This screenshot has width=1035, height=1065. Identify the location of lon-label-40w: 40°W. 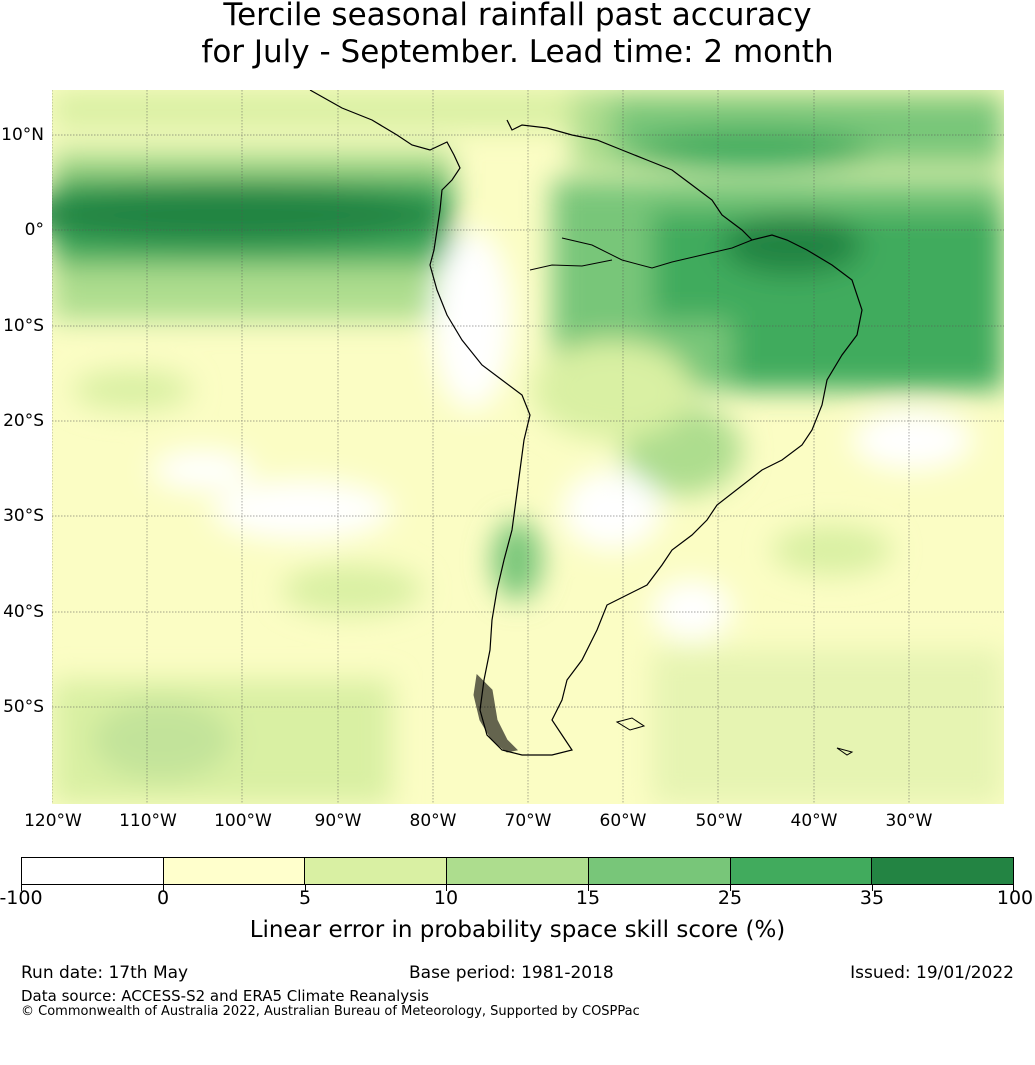
(814, 821).